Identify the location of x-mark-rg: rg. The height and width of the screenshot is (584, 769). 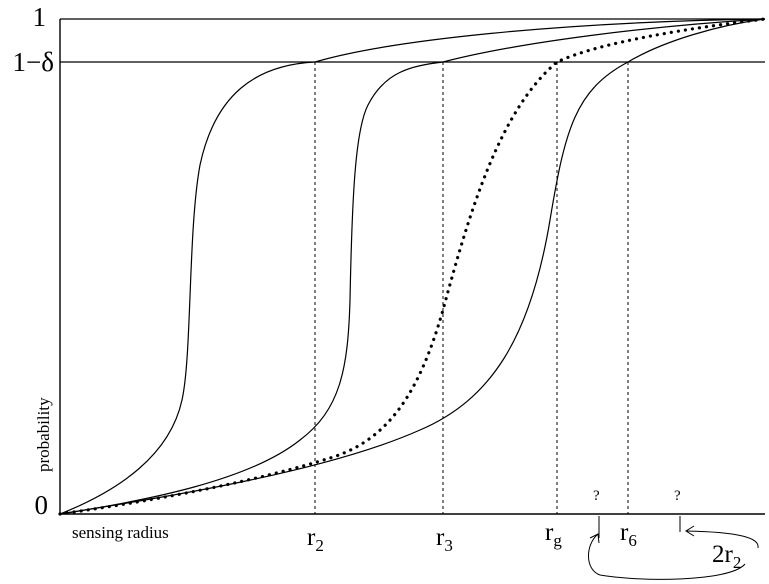
(553, 534).